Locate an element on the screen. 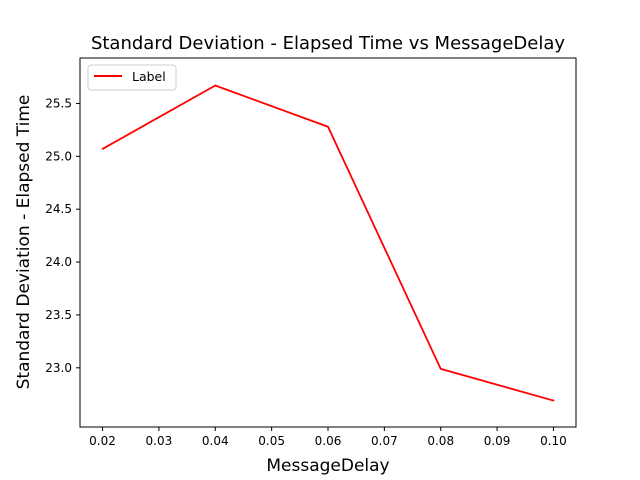 Image resolution: width=640 pixels, height=480 pixels. x-tick-label: 0.05 is located at coordinates (271, 441).